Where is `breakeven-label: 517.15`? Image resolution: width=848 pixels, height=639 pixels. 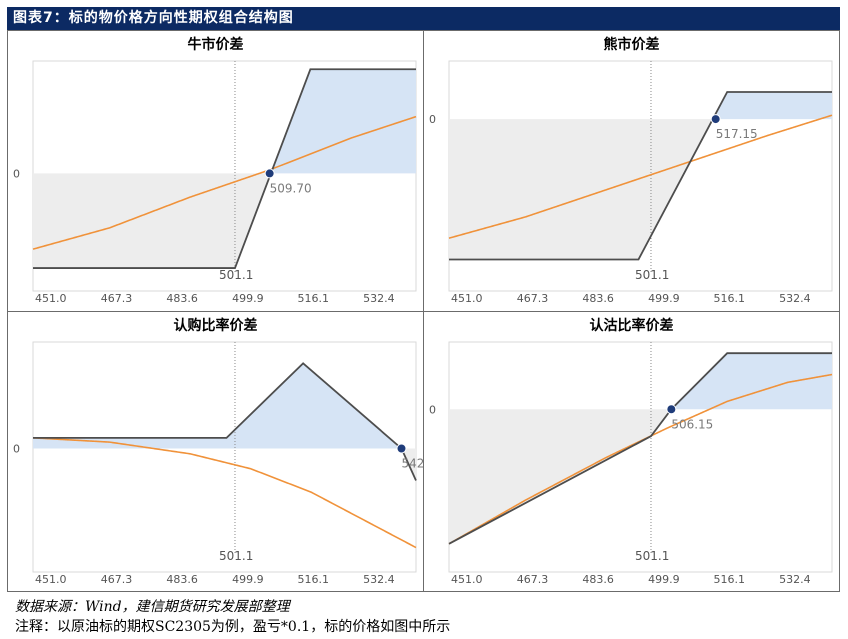 breakeven-label: 517.15 is located at coordinates (737, 134).